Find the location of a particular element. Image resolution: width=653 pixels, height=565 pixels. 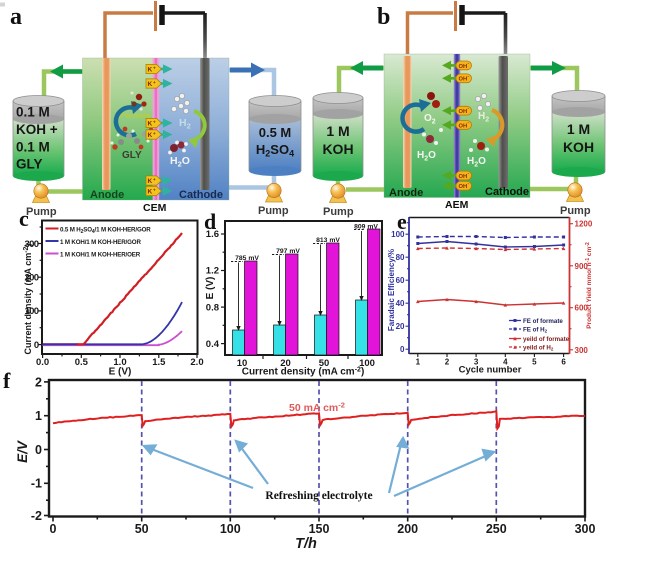

svg-text: 900 is located at coordinates (582, 266).